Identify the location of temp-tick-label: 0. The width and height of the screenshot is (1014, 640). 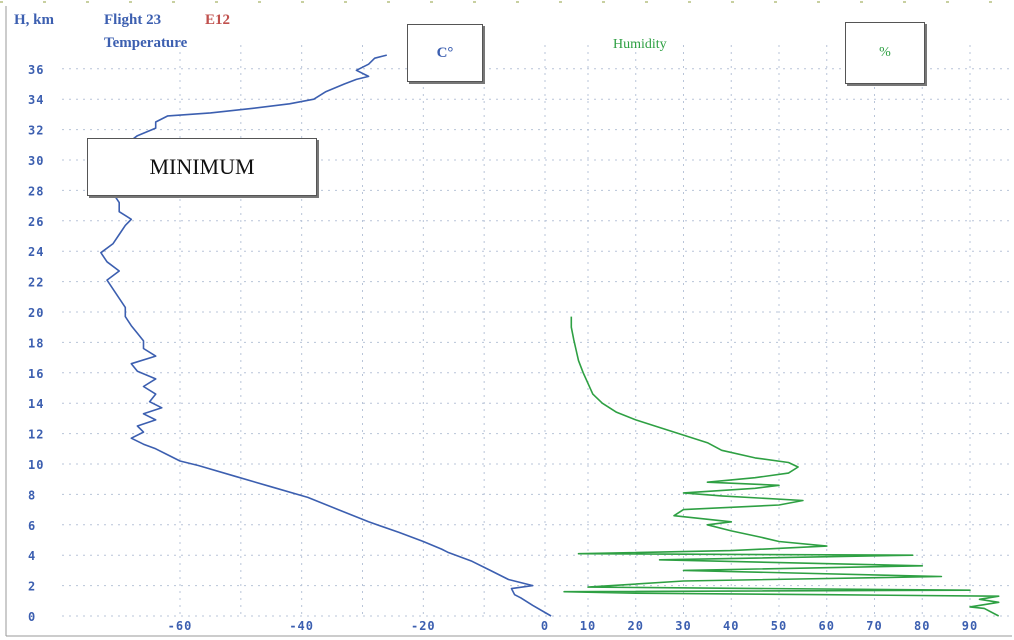
(545, 626).